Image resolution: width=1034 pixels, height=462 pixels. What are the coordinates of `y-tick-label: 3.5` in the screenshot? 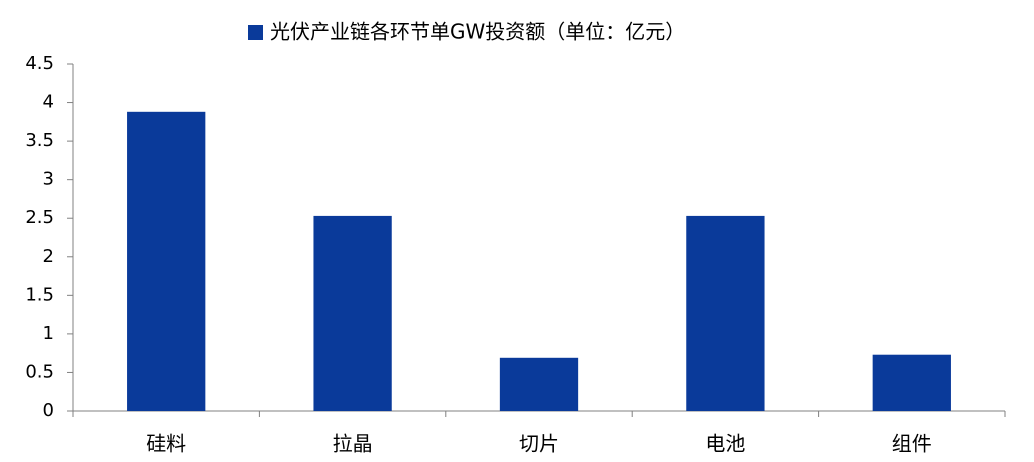 It's located at (39, 140).